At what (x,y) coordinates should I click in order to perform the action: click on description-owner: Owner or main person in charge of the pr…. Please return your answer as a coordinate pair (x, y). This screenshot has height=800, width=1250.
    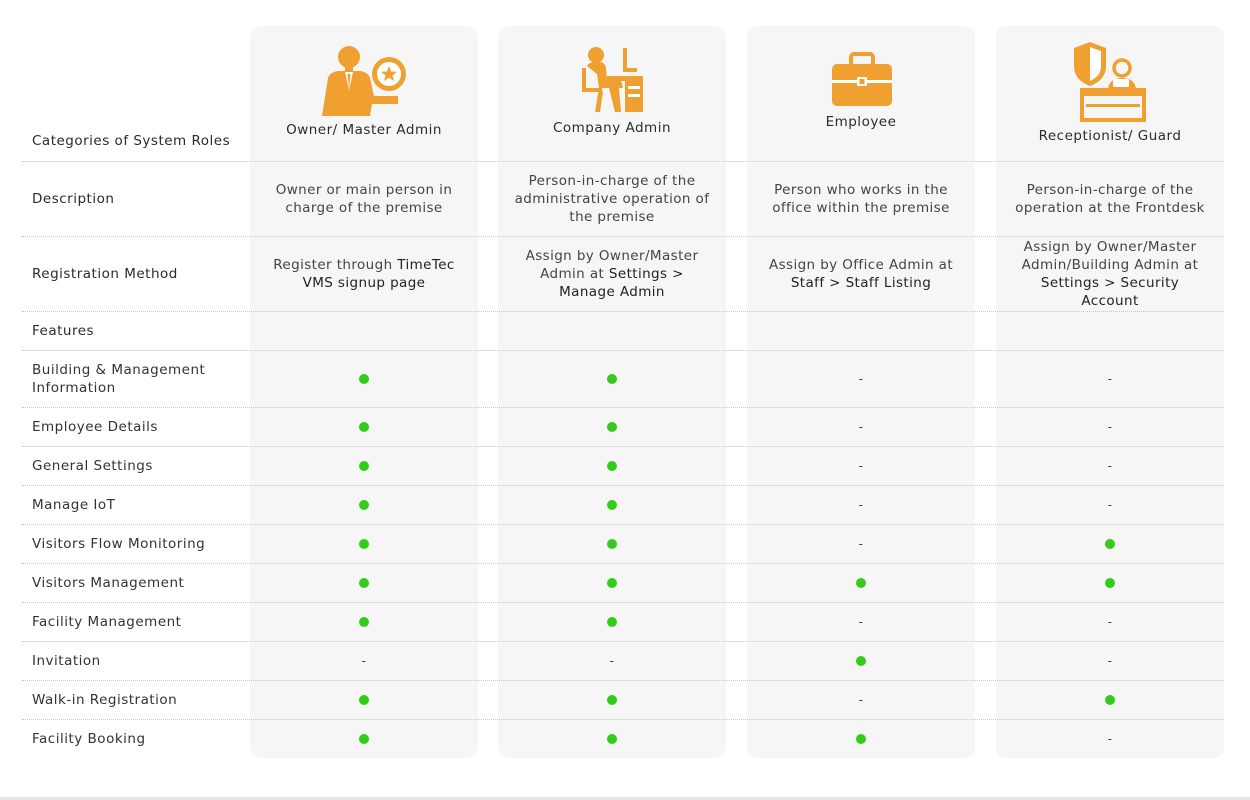
    Looking at the image, I should click on (364, 199).